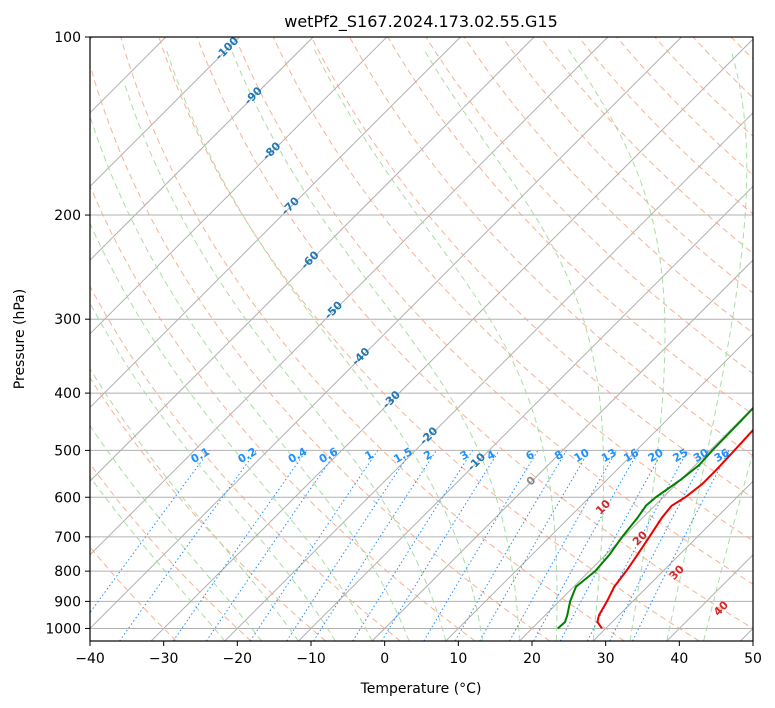 The height and width of the screenshot is (708, 775). I want to click on y-tick-label: 700, so click(67, 538).